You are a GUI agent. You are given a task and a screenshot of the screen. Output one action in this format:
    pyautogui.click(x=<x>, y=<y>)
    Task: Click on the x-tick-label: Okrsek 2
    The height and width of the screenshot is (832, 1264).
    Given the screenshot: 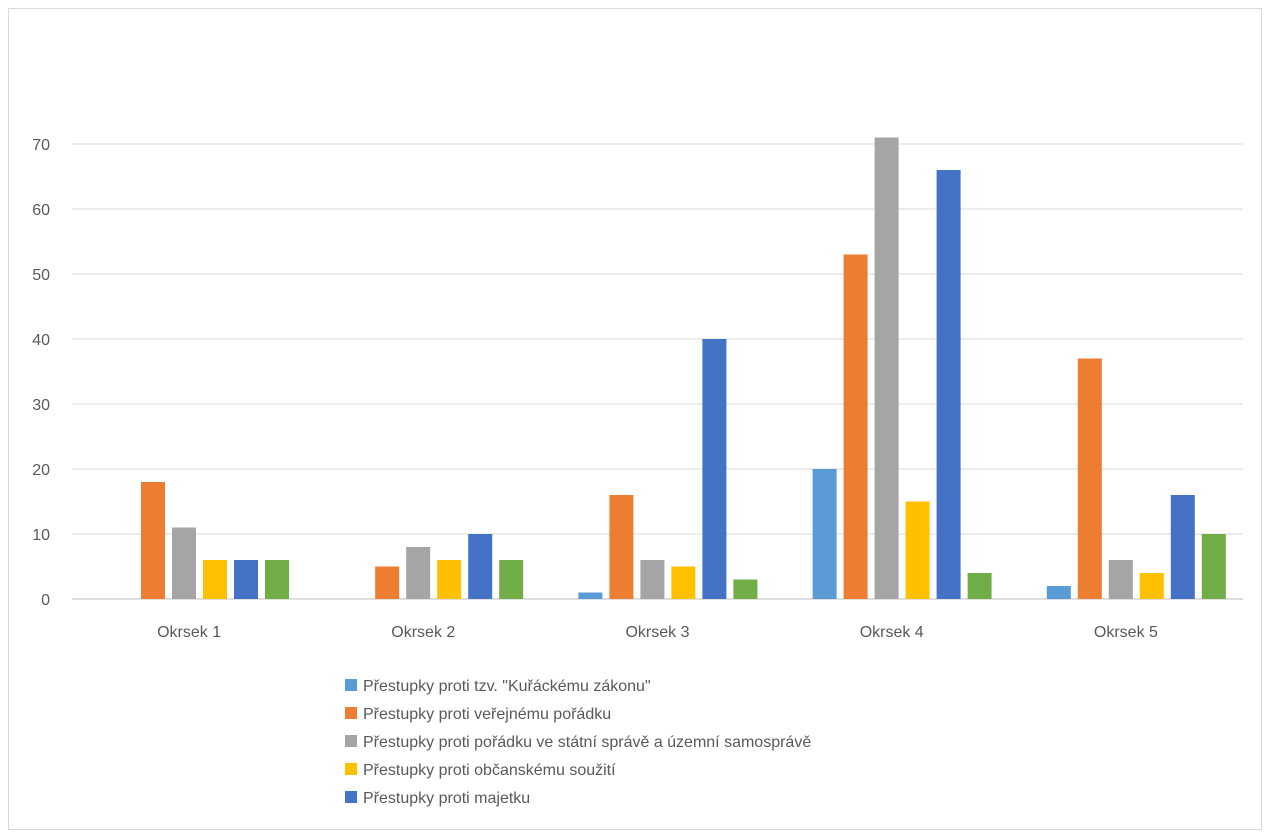 What is the action you would take?
    pyautogui.click(x=423, y=632)
    